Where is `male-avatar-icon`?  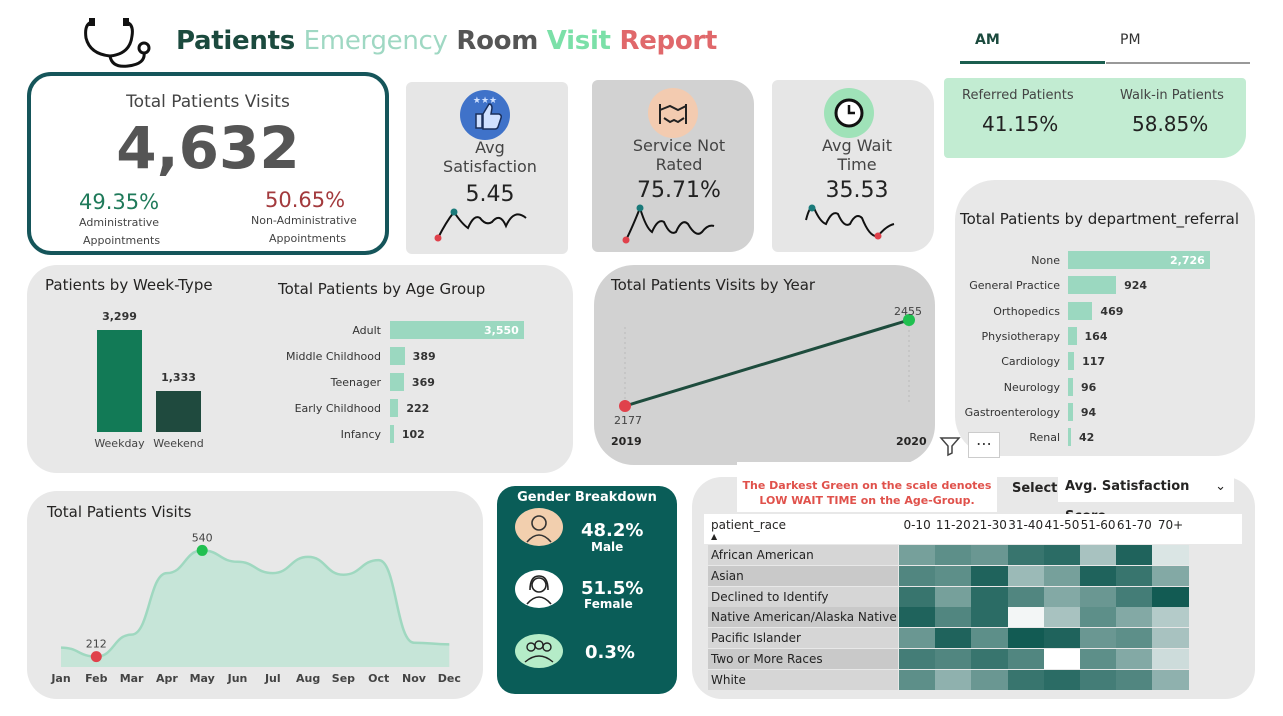 male-avatar-icon is located at coordinates (539, 527).